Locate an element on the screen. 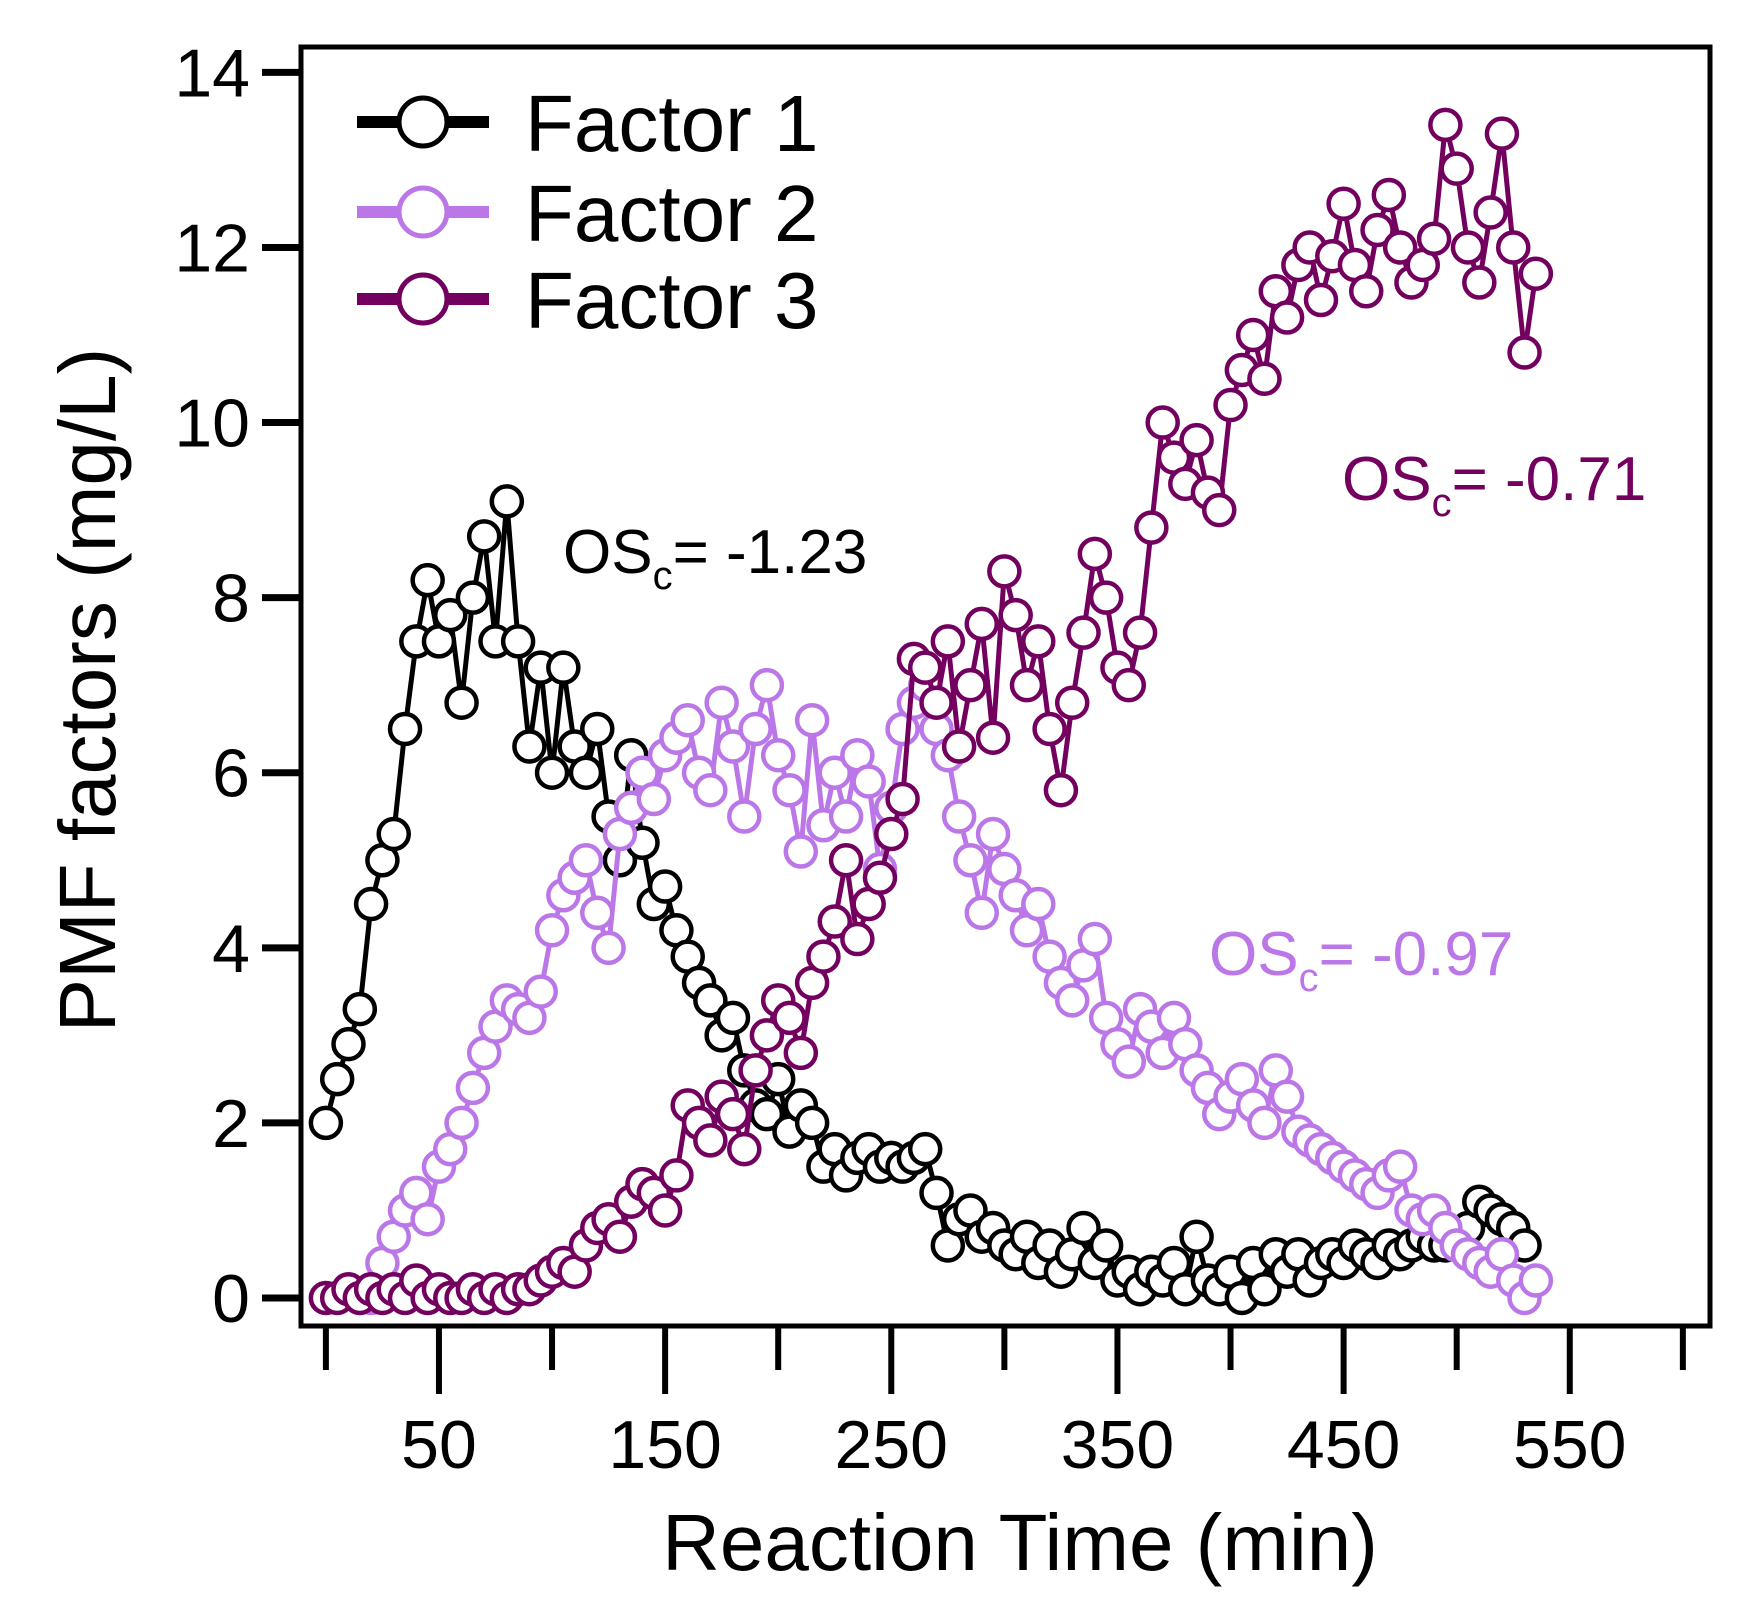 Image resolution: width=1738 pixels, height=1617 pixels. legend-label: Factor 1 is located at coordinates (671, 123).